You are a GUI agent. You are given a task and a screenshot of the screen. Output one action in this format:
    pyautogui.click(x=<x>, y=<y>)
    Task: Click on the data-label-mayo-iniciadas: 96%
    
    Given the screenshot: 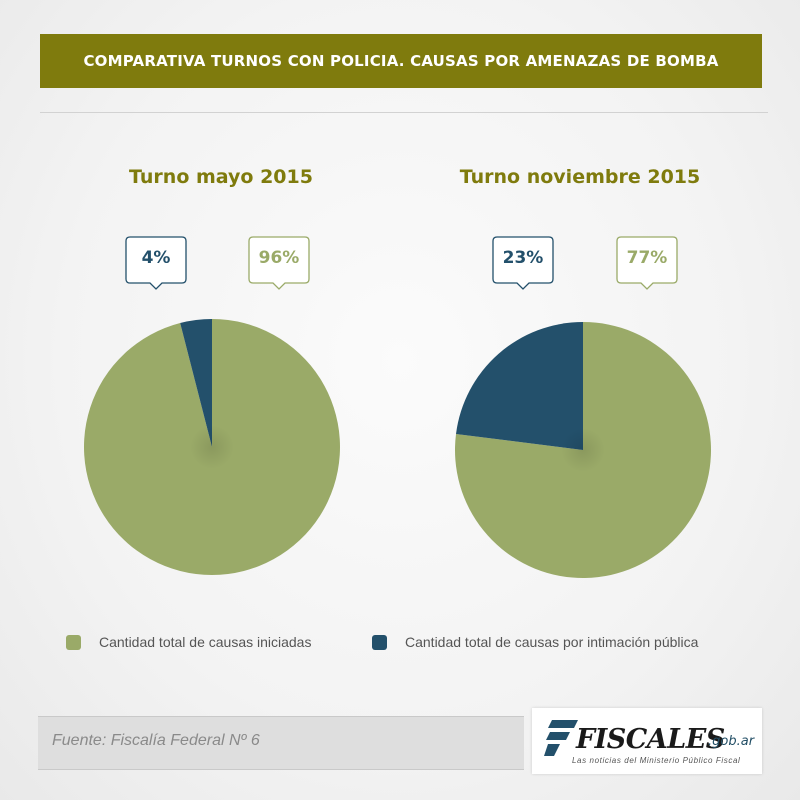 What is the action you would take?
    pyautogui.click(x=279, y=263)
    